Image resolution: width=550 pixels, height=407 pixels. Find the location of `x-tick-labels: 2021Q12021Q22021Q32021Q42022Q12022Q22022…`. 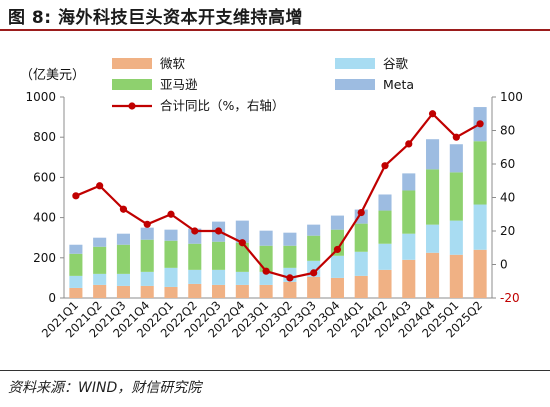

x-tick-labels: 2021Q12021Q22021Q32021Q42022Q12022Q22022… is located at coordinates (262, 319).